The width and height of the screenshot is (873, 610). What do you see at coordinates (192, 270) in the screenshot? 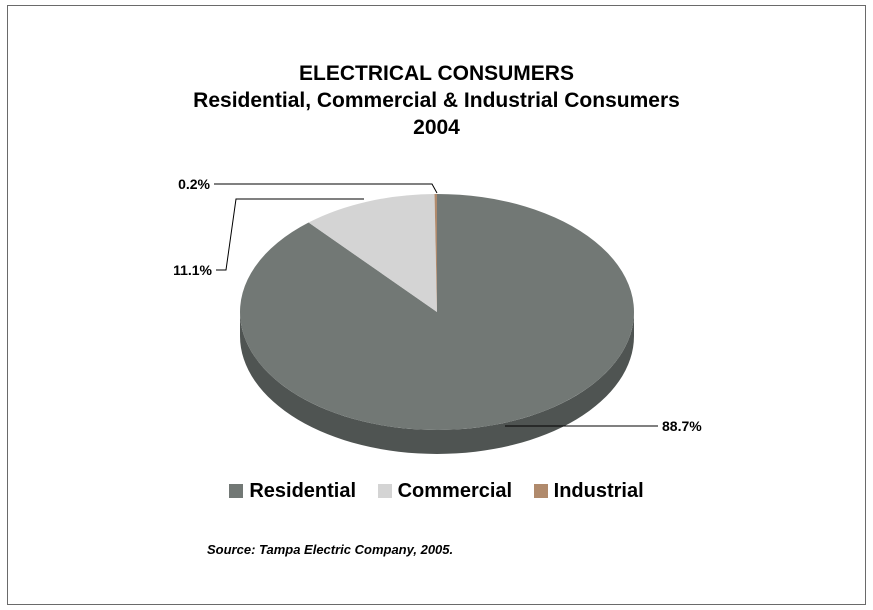
I see `data-label-commercial: 11.1%` at bounding box center [192, 270].